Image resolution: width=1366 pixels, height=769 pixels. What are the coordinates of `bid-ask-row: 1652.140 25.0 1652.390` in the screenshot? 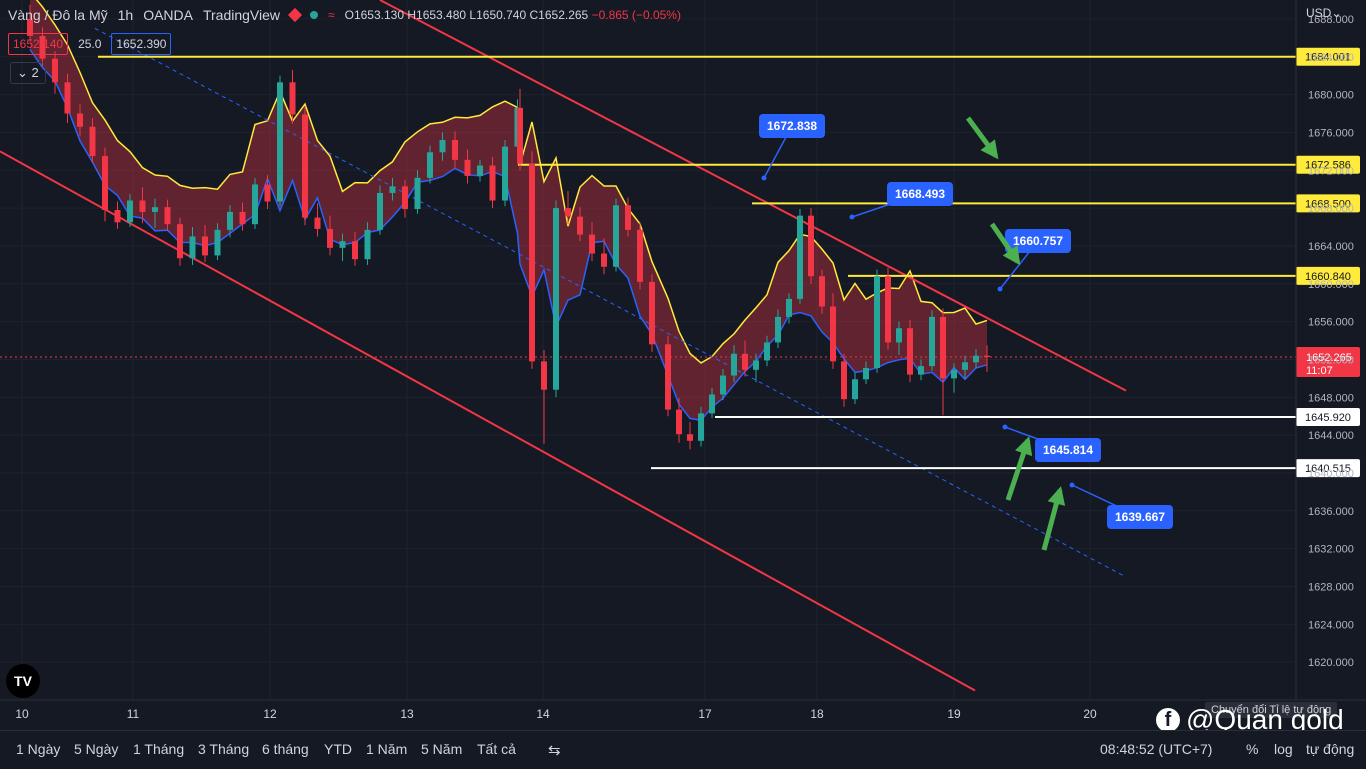 It's located at (90, 44).